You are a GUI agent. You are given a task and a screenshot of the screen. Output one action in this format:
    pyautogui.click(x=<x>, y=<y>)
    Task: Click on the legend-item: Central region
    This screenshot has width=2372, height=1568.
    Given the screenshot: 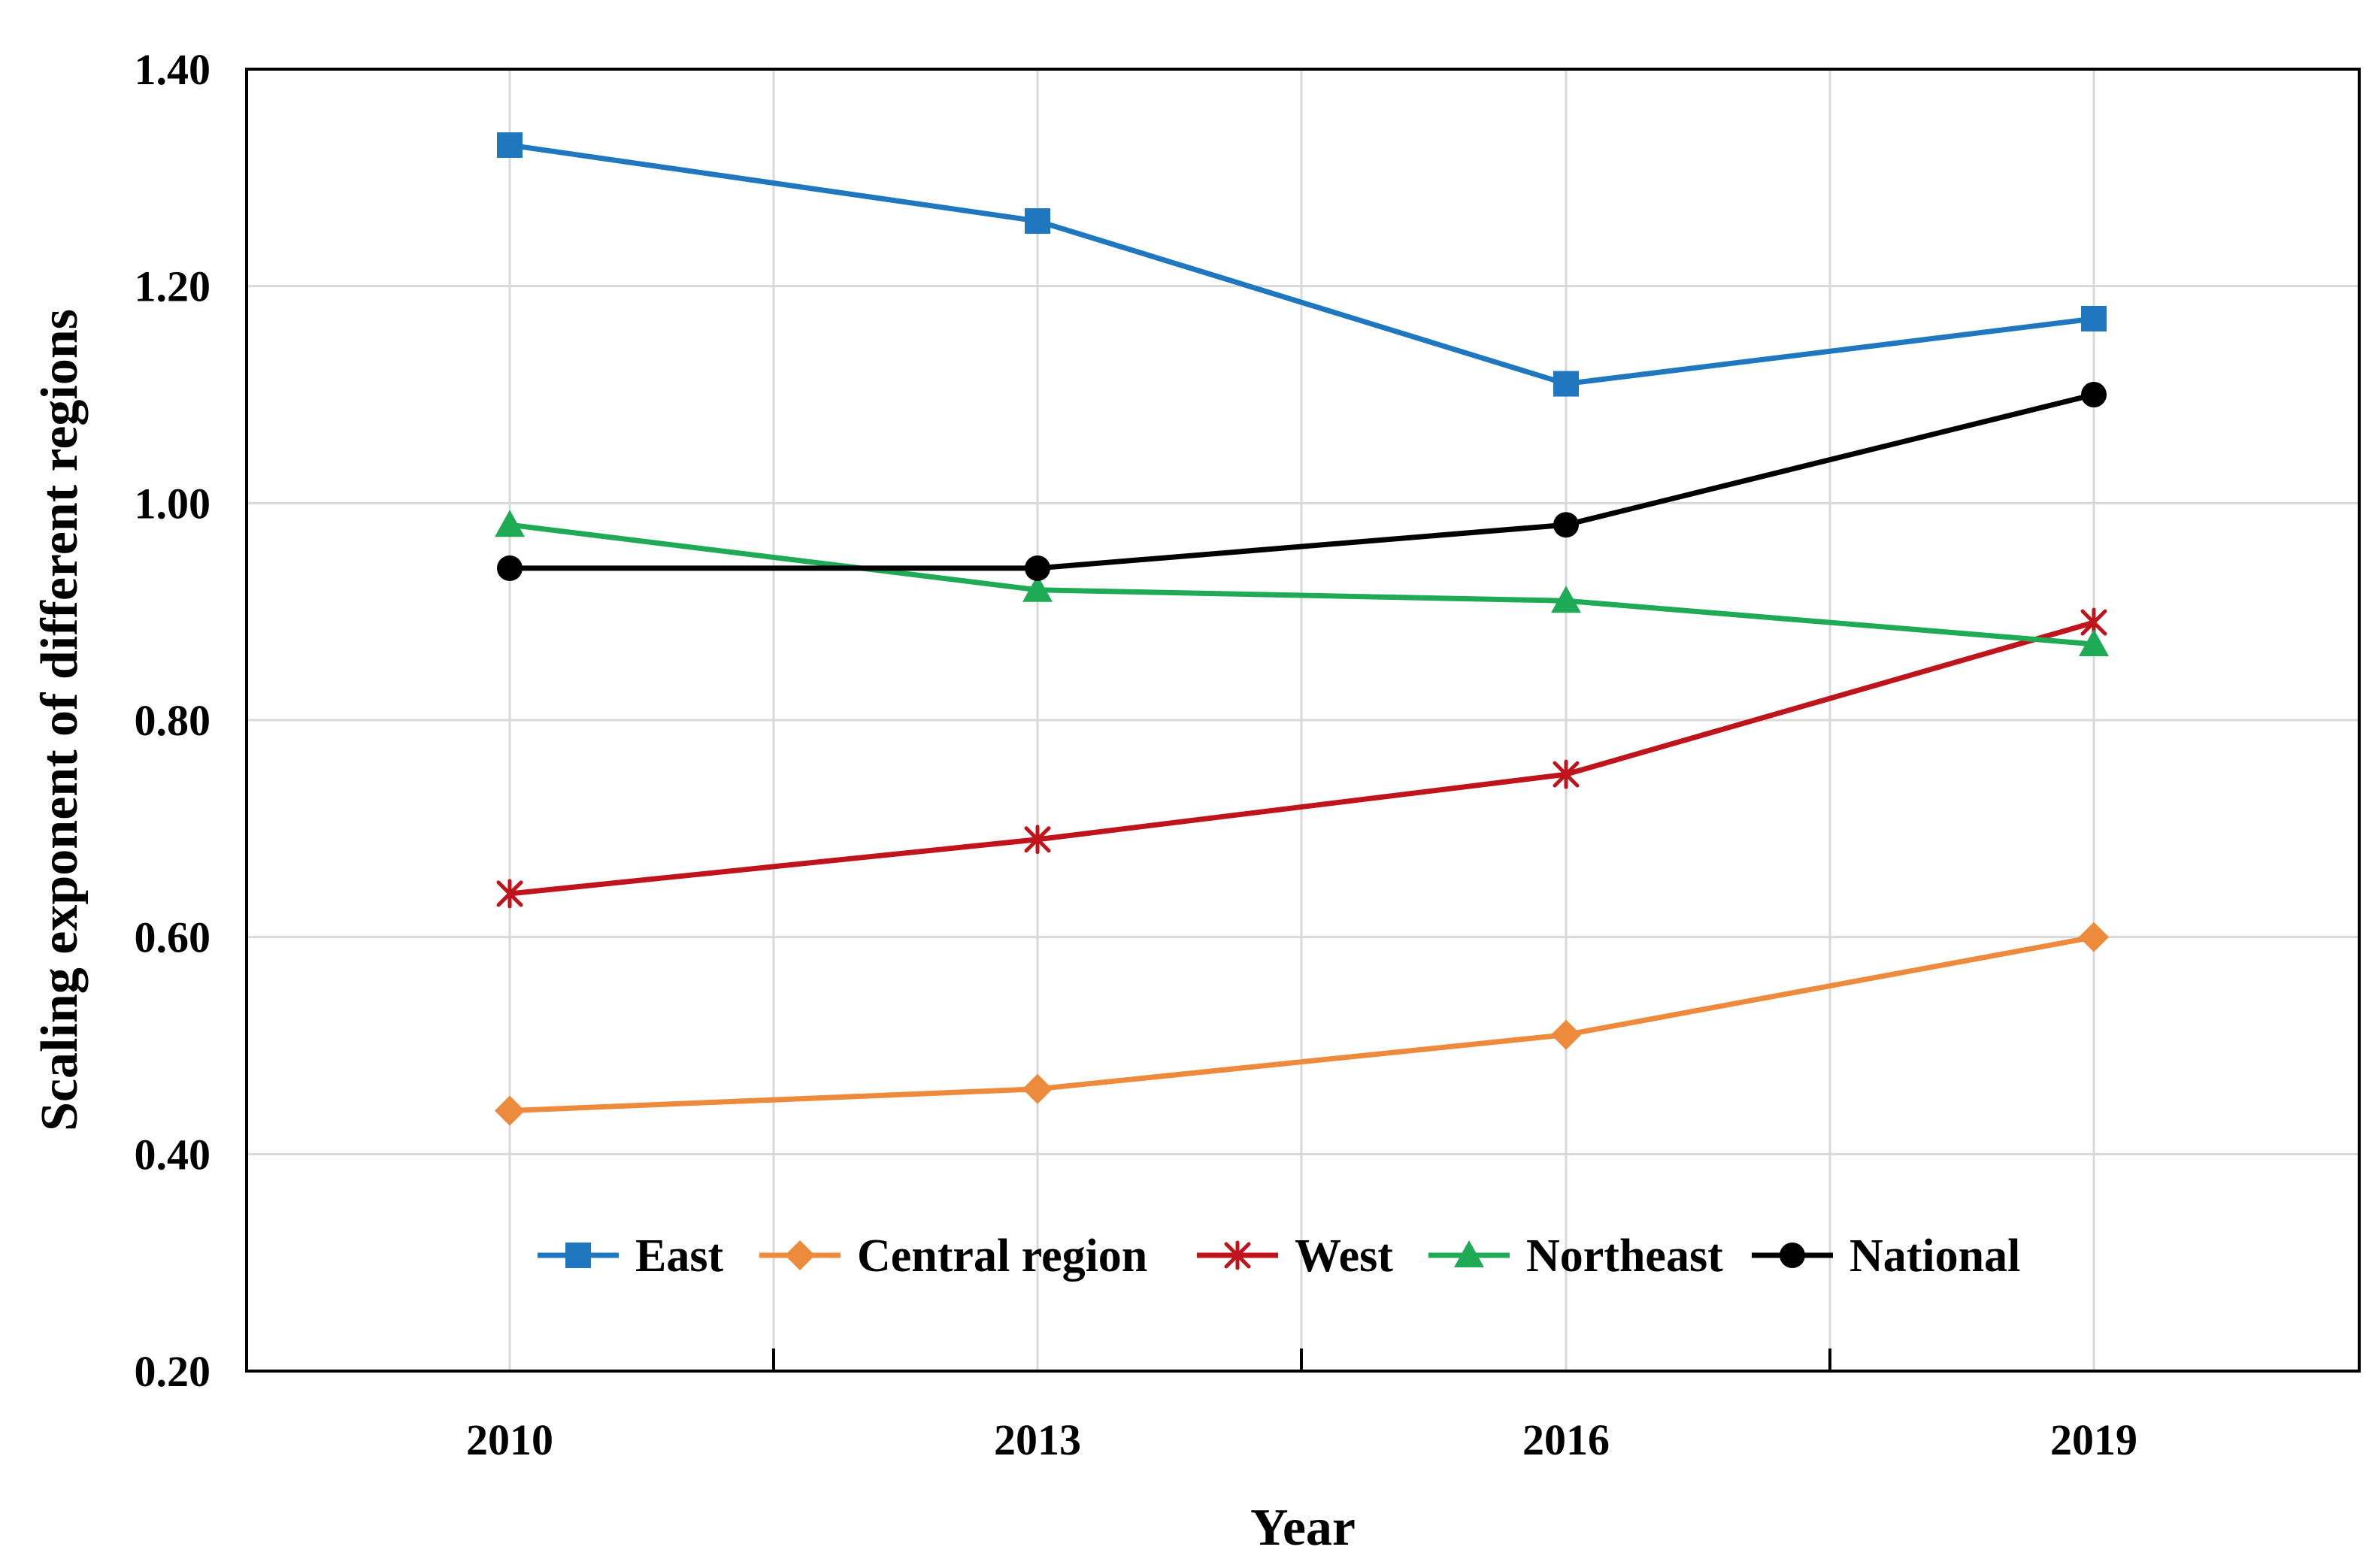 What is the action you would take?
    pyautogui.click(x=953, y=1256)
    